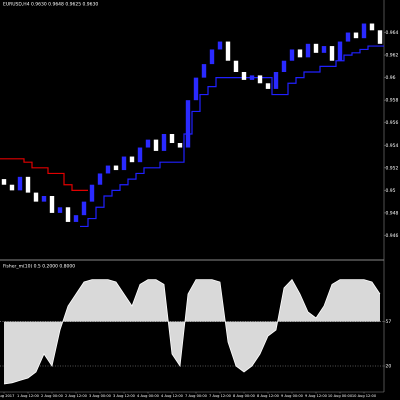 Image resolution: width=400 pixels, height=400 pixels. I want to click on x-tick-label: 10 Aug 12:00, so click(364, 396).